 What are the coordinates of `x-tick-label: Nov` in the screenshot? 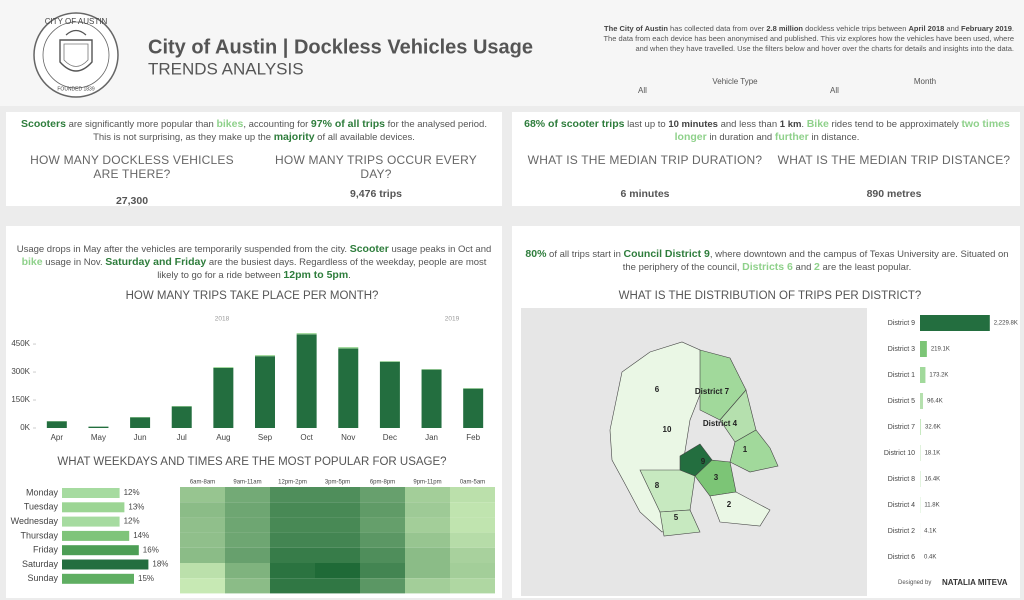 It's located at (348, 437).